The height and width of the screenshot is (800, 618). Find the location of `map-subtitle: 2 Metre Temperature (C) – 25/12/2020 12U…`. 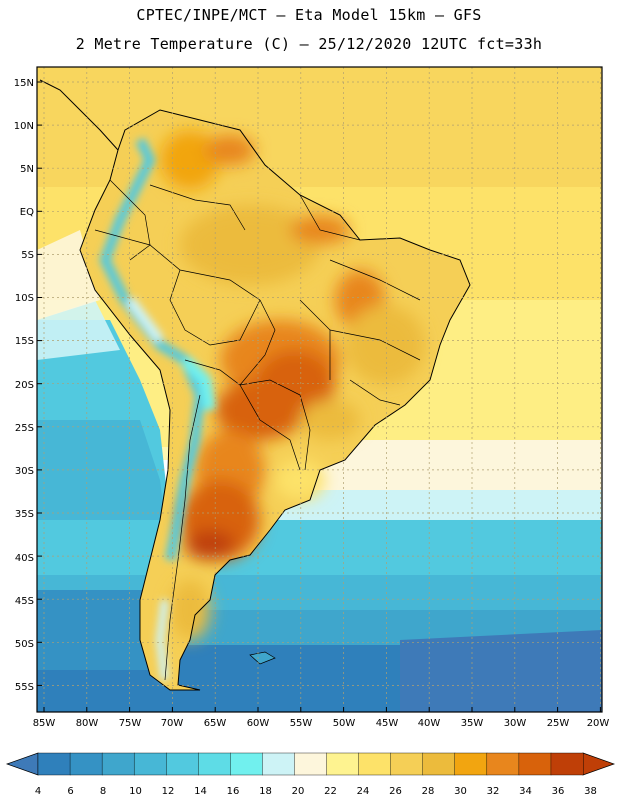

map-subtitle: 2 Metre Temperature (C) – 25/12/2020 12U… is located at coordinates (309, 44).